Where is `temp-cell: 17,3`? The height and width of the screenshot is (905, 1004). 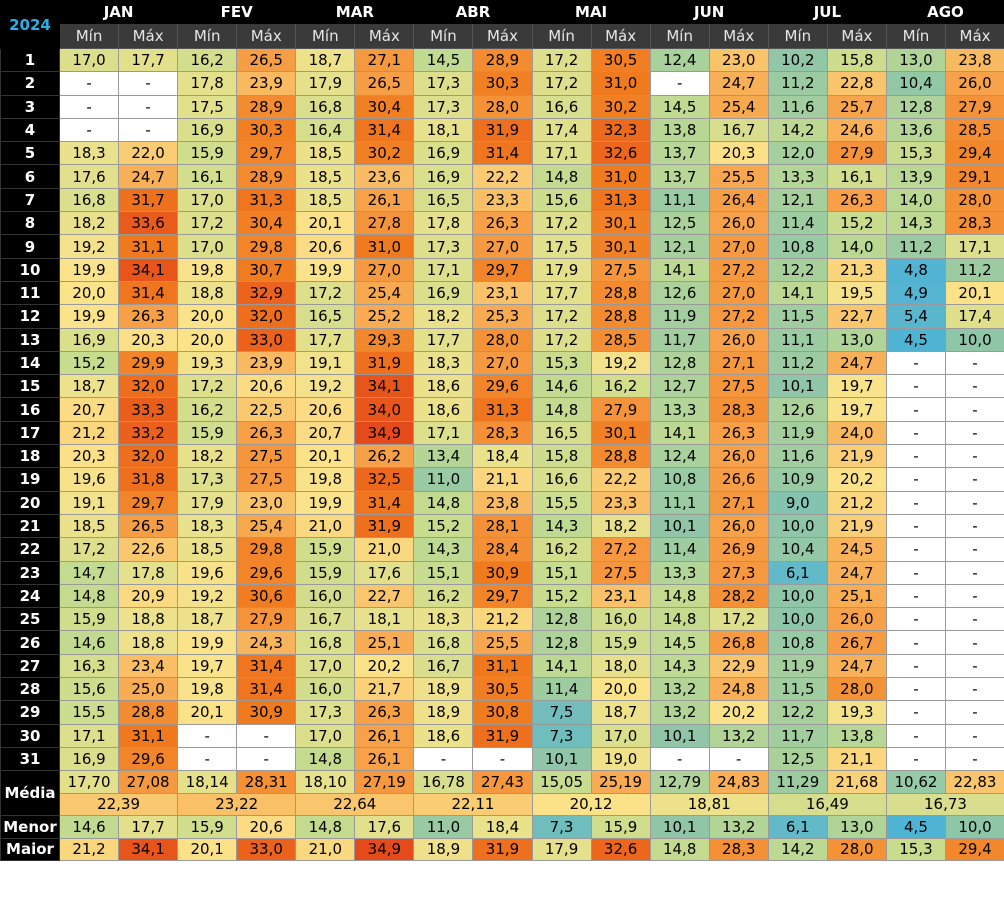
temp-cell: 17,3 is located at coordinates (443, 83).